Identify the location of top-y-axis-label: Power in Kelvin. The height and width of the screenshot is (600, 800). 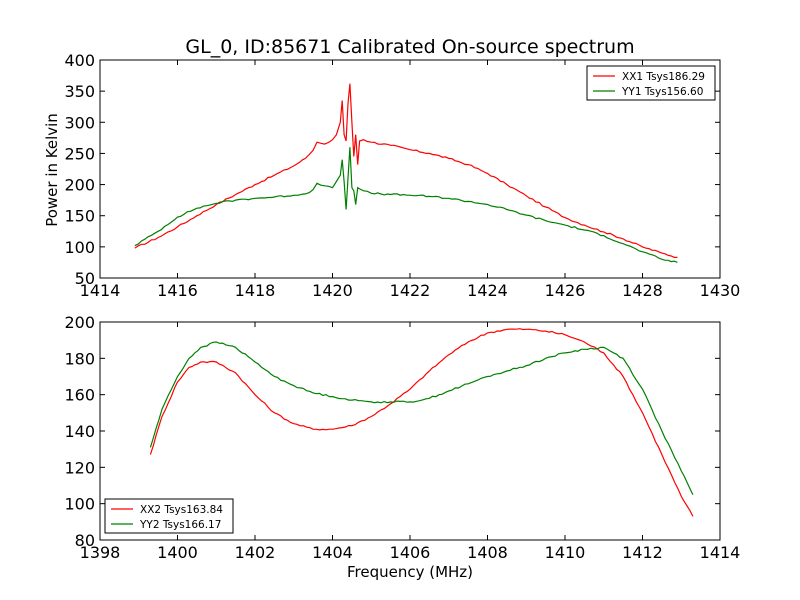
(52, 170).